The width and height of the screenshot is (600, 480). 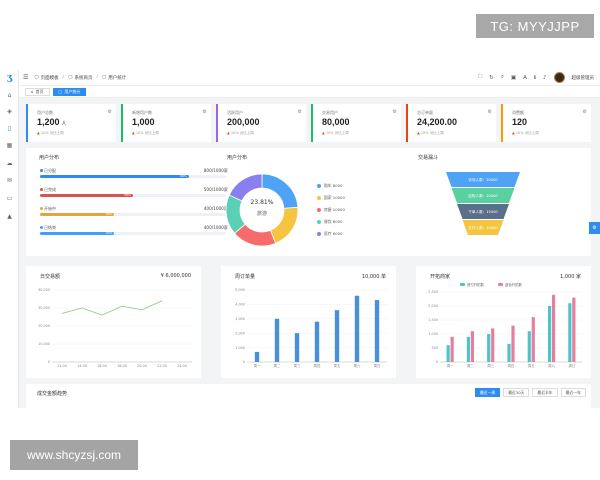 I want to click on translate-icon: A, so click(x=525, y=77).